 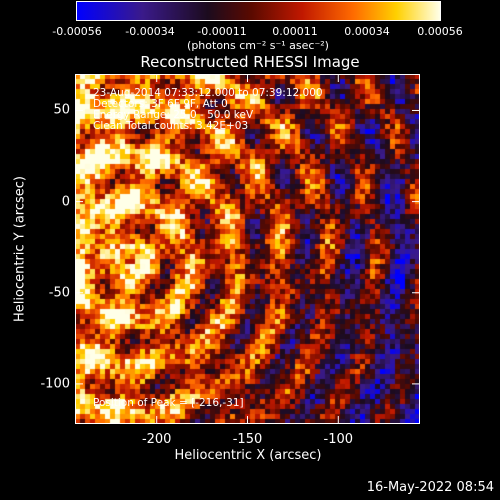 What do you see at coordinates (150, 31) in the screenshot?
I see `colorbar-tick: -0.00034` at bounding box center [150, 31].